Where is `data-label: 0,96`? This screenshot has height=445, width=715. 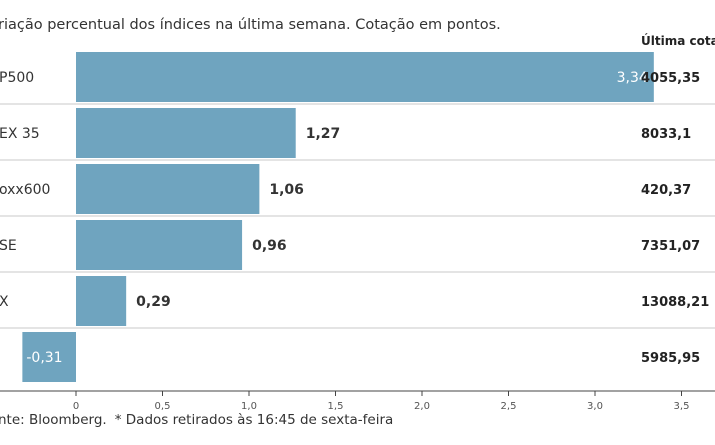
data-label: 0,96 is located at coordinates (269, 246).